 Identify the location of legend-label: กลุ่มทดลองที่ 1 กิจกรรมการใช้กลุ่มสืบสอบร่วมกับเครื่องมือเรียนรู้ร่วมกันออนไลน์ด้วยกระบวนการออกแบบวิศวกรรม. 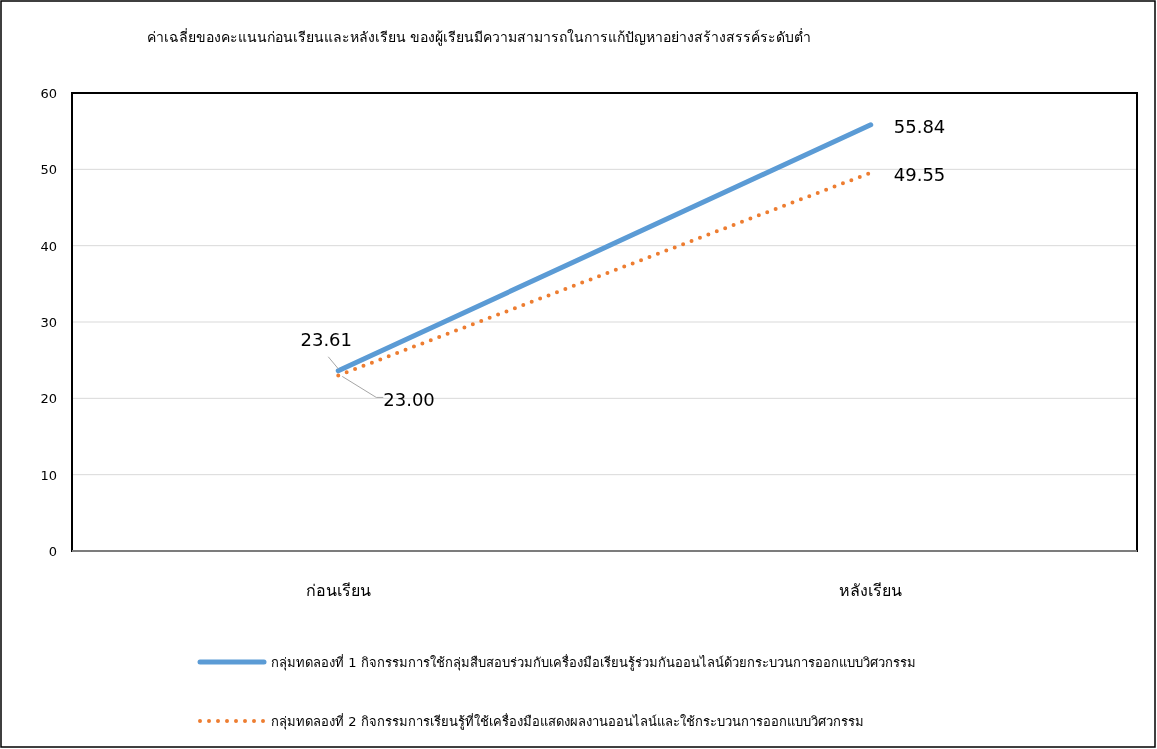
(593, 662).